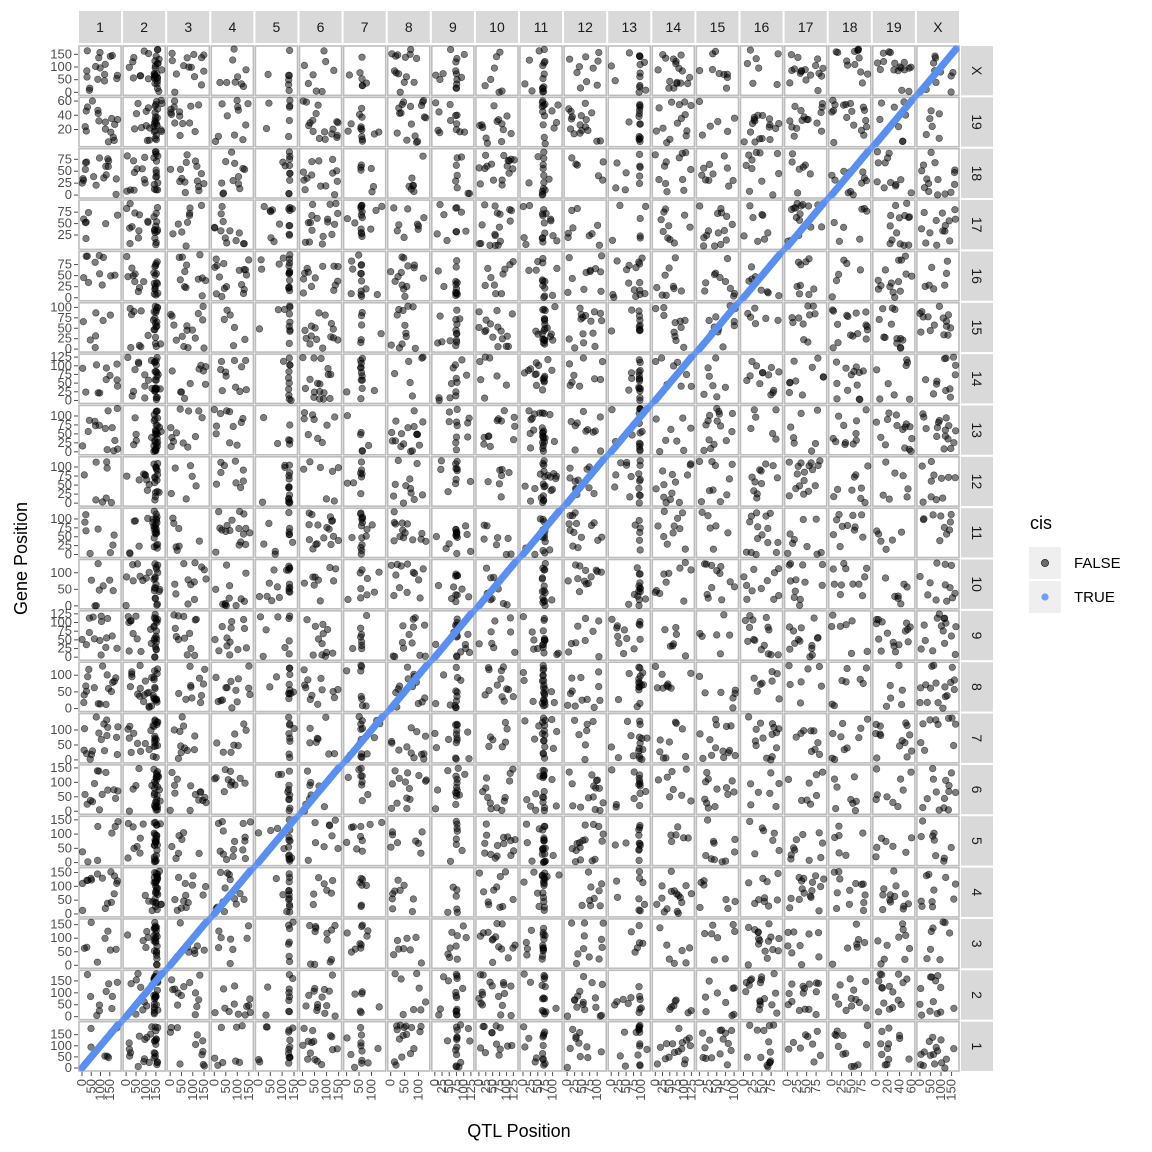 This screenshot has height=1152, width=1152. What do you see at coordinates (977, 944) in the screenshot?
I see `strip-row-label-3: 3` at bounding box center [977, 944].